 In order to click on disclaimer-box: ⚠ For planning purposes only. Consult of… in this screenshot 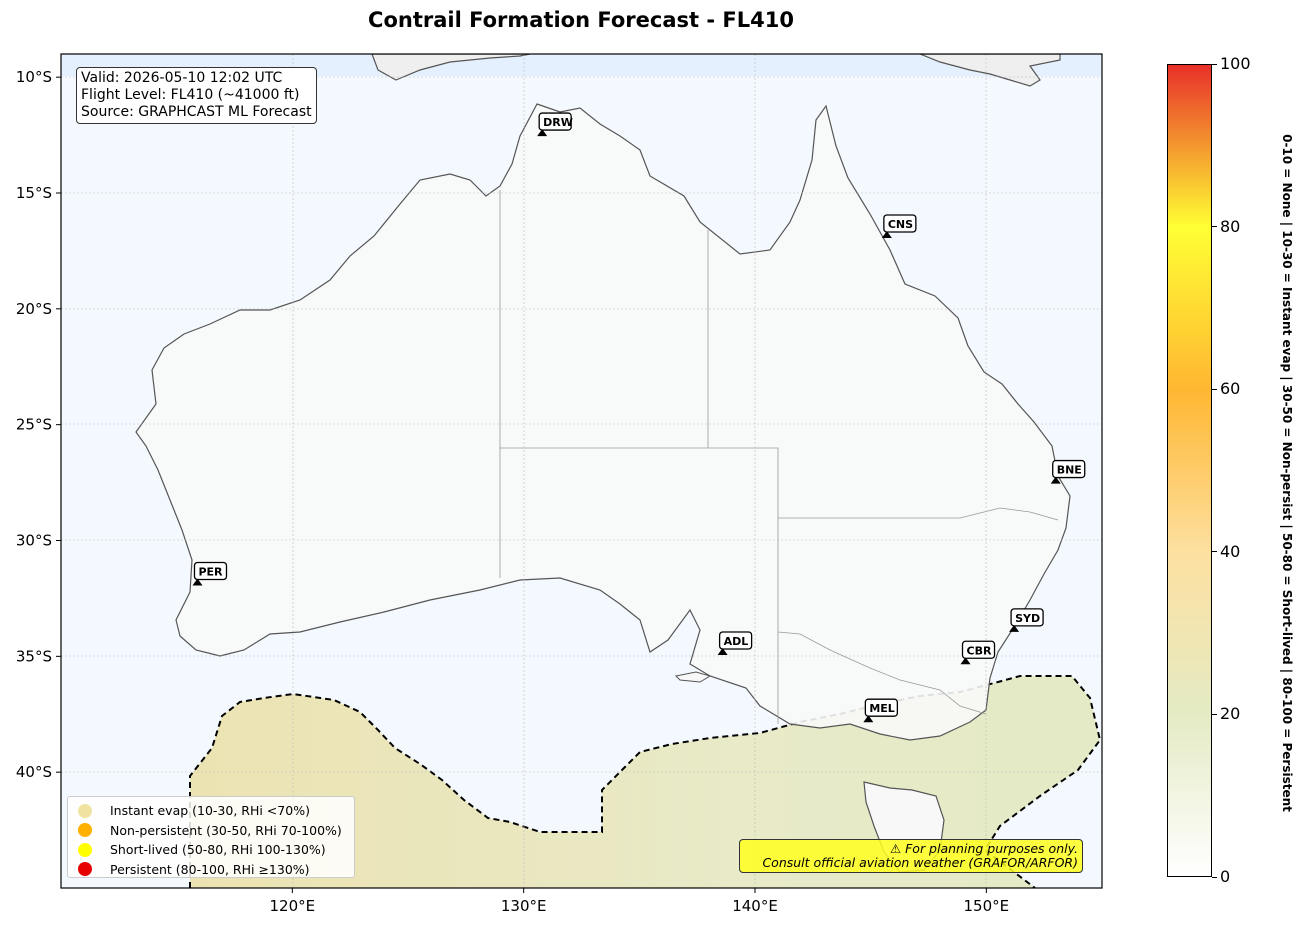, I will do `click(911, 856)`.